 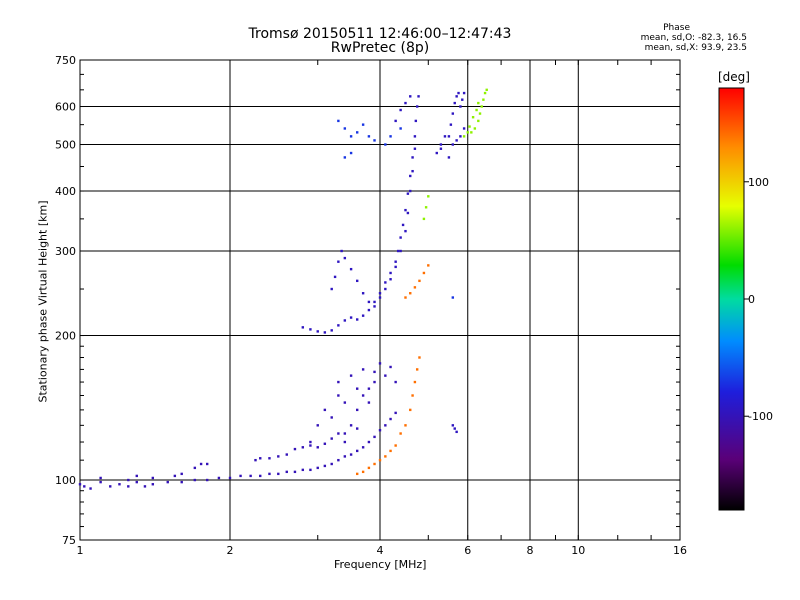 I want to click on y-axis-label: Stationary phase Virtual Height [km], so click(x=43, y=301).